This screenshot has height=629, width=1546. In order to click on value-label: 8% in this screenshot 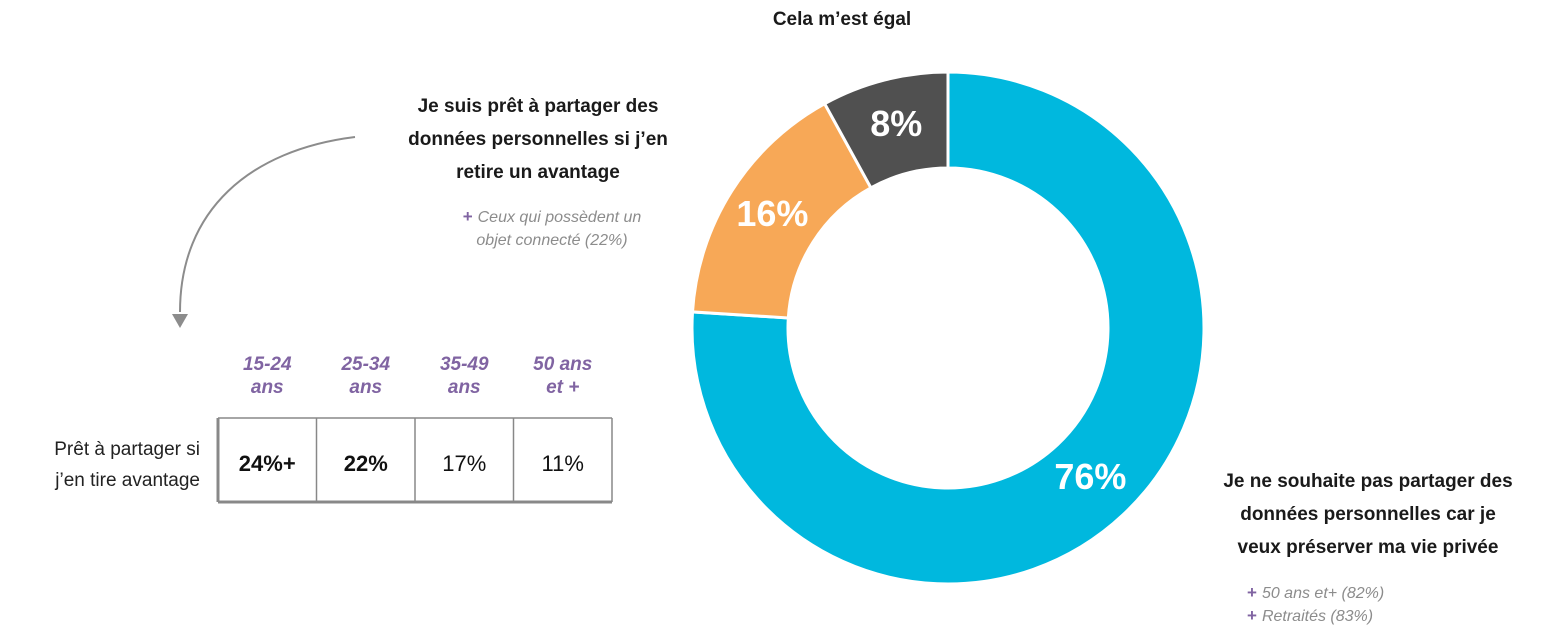, I will do `click(896, 123)`.